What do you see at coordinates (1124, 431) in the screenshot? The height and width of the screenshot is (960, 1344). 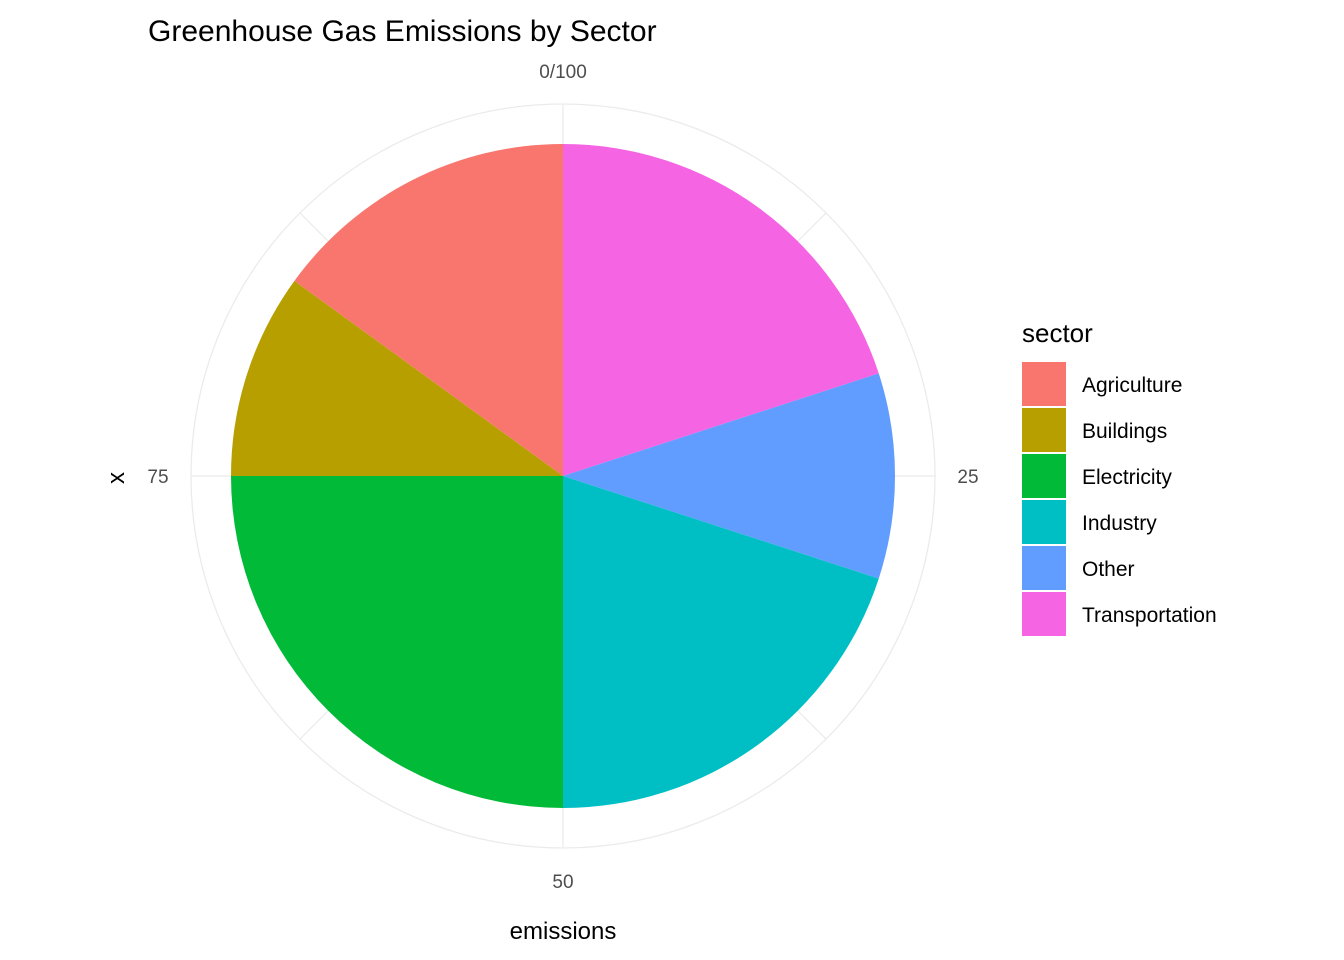 I see `legend-label: Buildings` at bounding box center [1124, 431].